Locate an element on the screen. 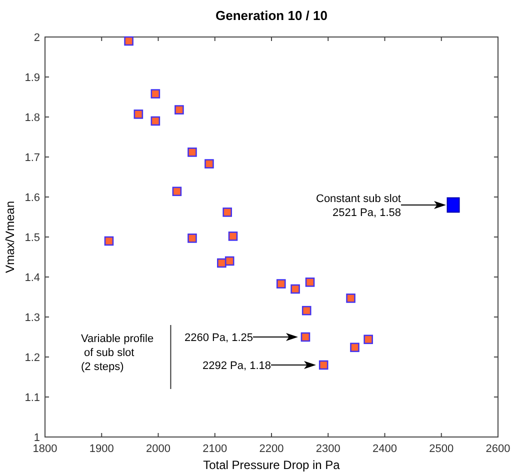  x-tick-label: 1800 is located at coordinates (45, 449).